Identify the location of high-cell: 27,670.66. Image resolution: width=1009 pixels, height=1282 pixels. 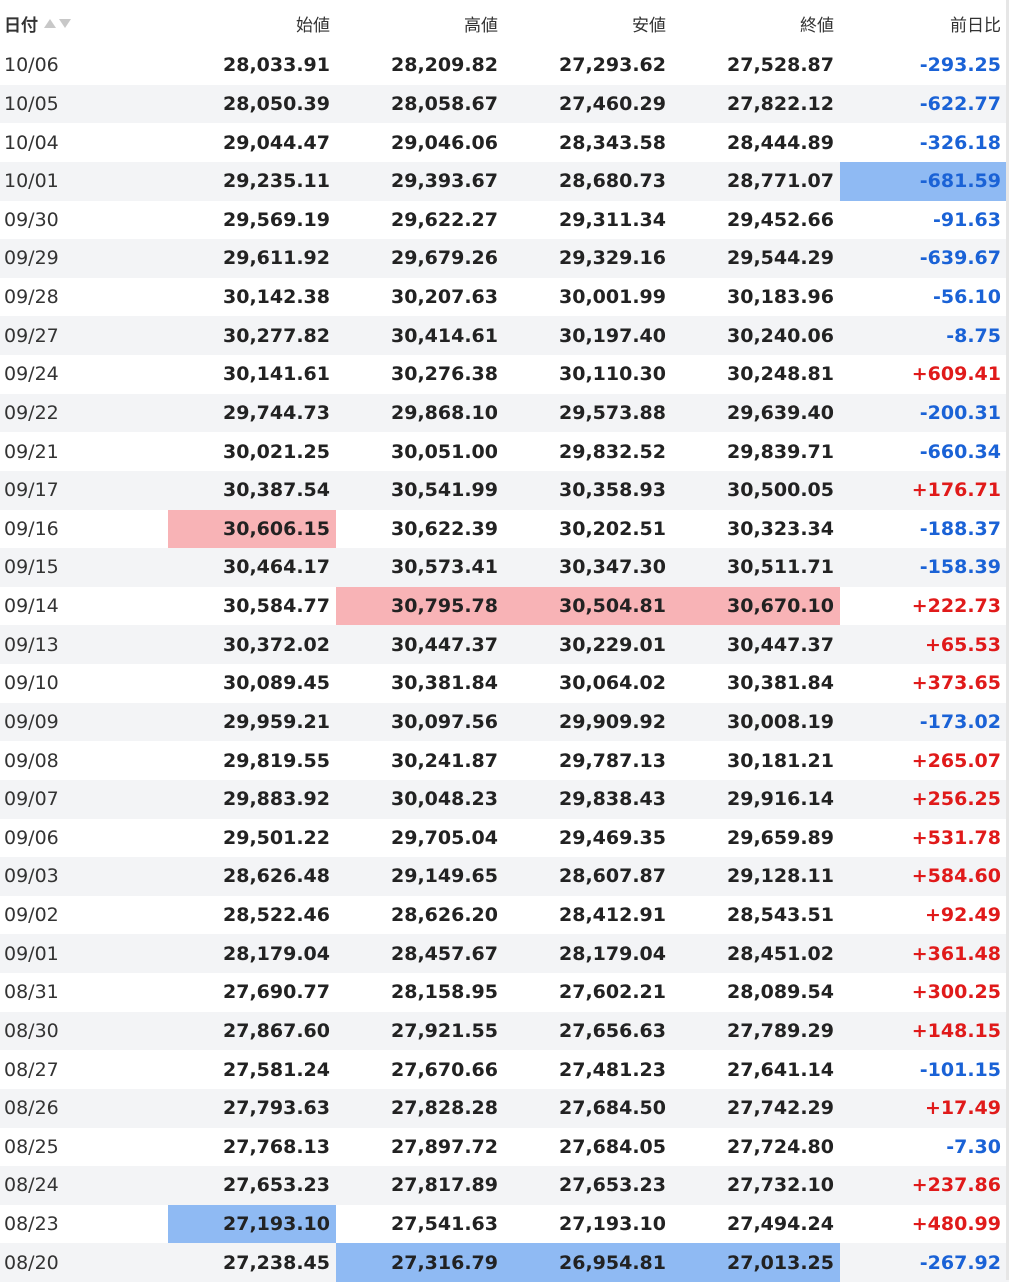
(444, 1069).